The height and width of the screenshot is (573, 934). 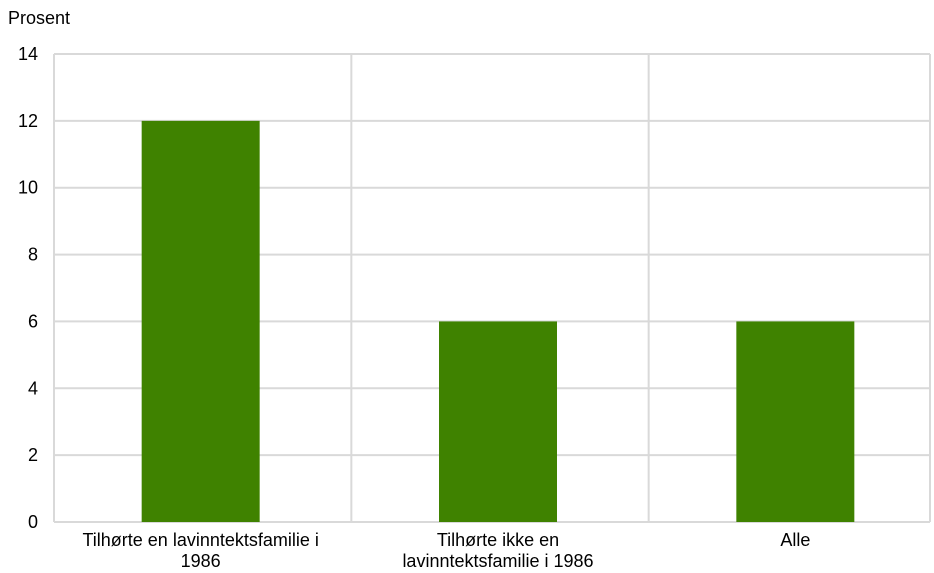 What do you see at coordinates (28, 288) in the screenshot?
I see `y-tick-labels: 0 2 4 6 8 10 12 14` at bounding box center [28, 288].